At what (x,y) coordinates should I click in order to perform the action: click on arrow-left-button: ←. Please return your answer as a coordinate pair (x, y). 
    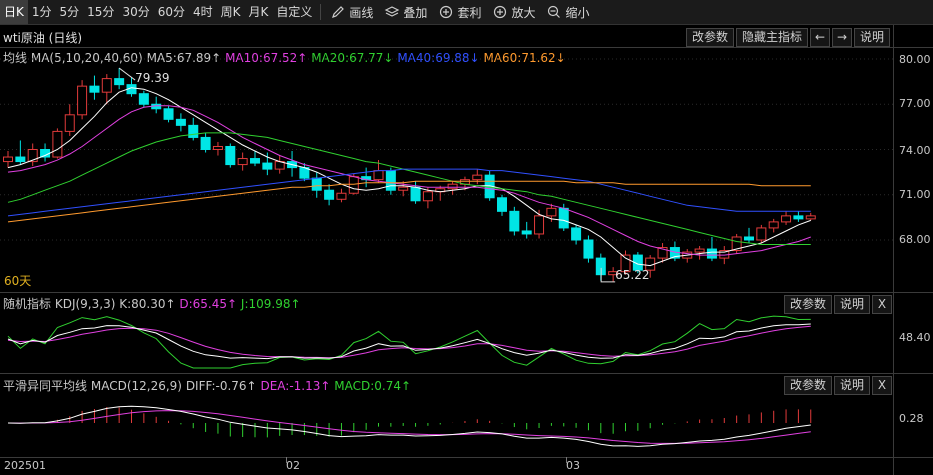
    Looking at the image, I should click on (820, 37).